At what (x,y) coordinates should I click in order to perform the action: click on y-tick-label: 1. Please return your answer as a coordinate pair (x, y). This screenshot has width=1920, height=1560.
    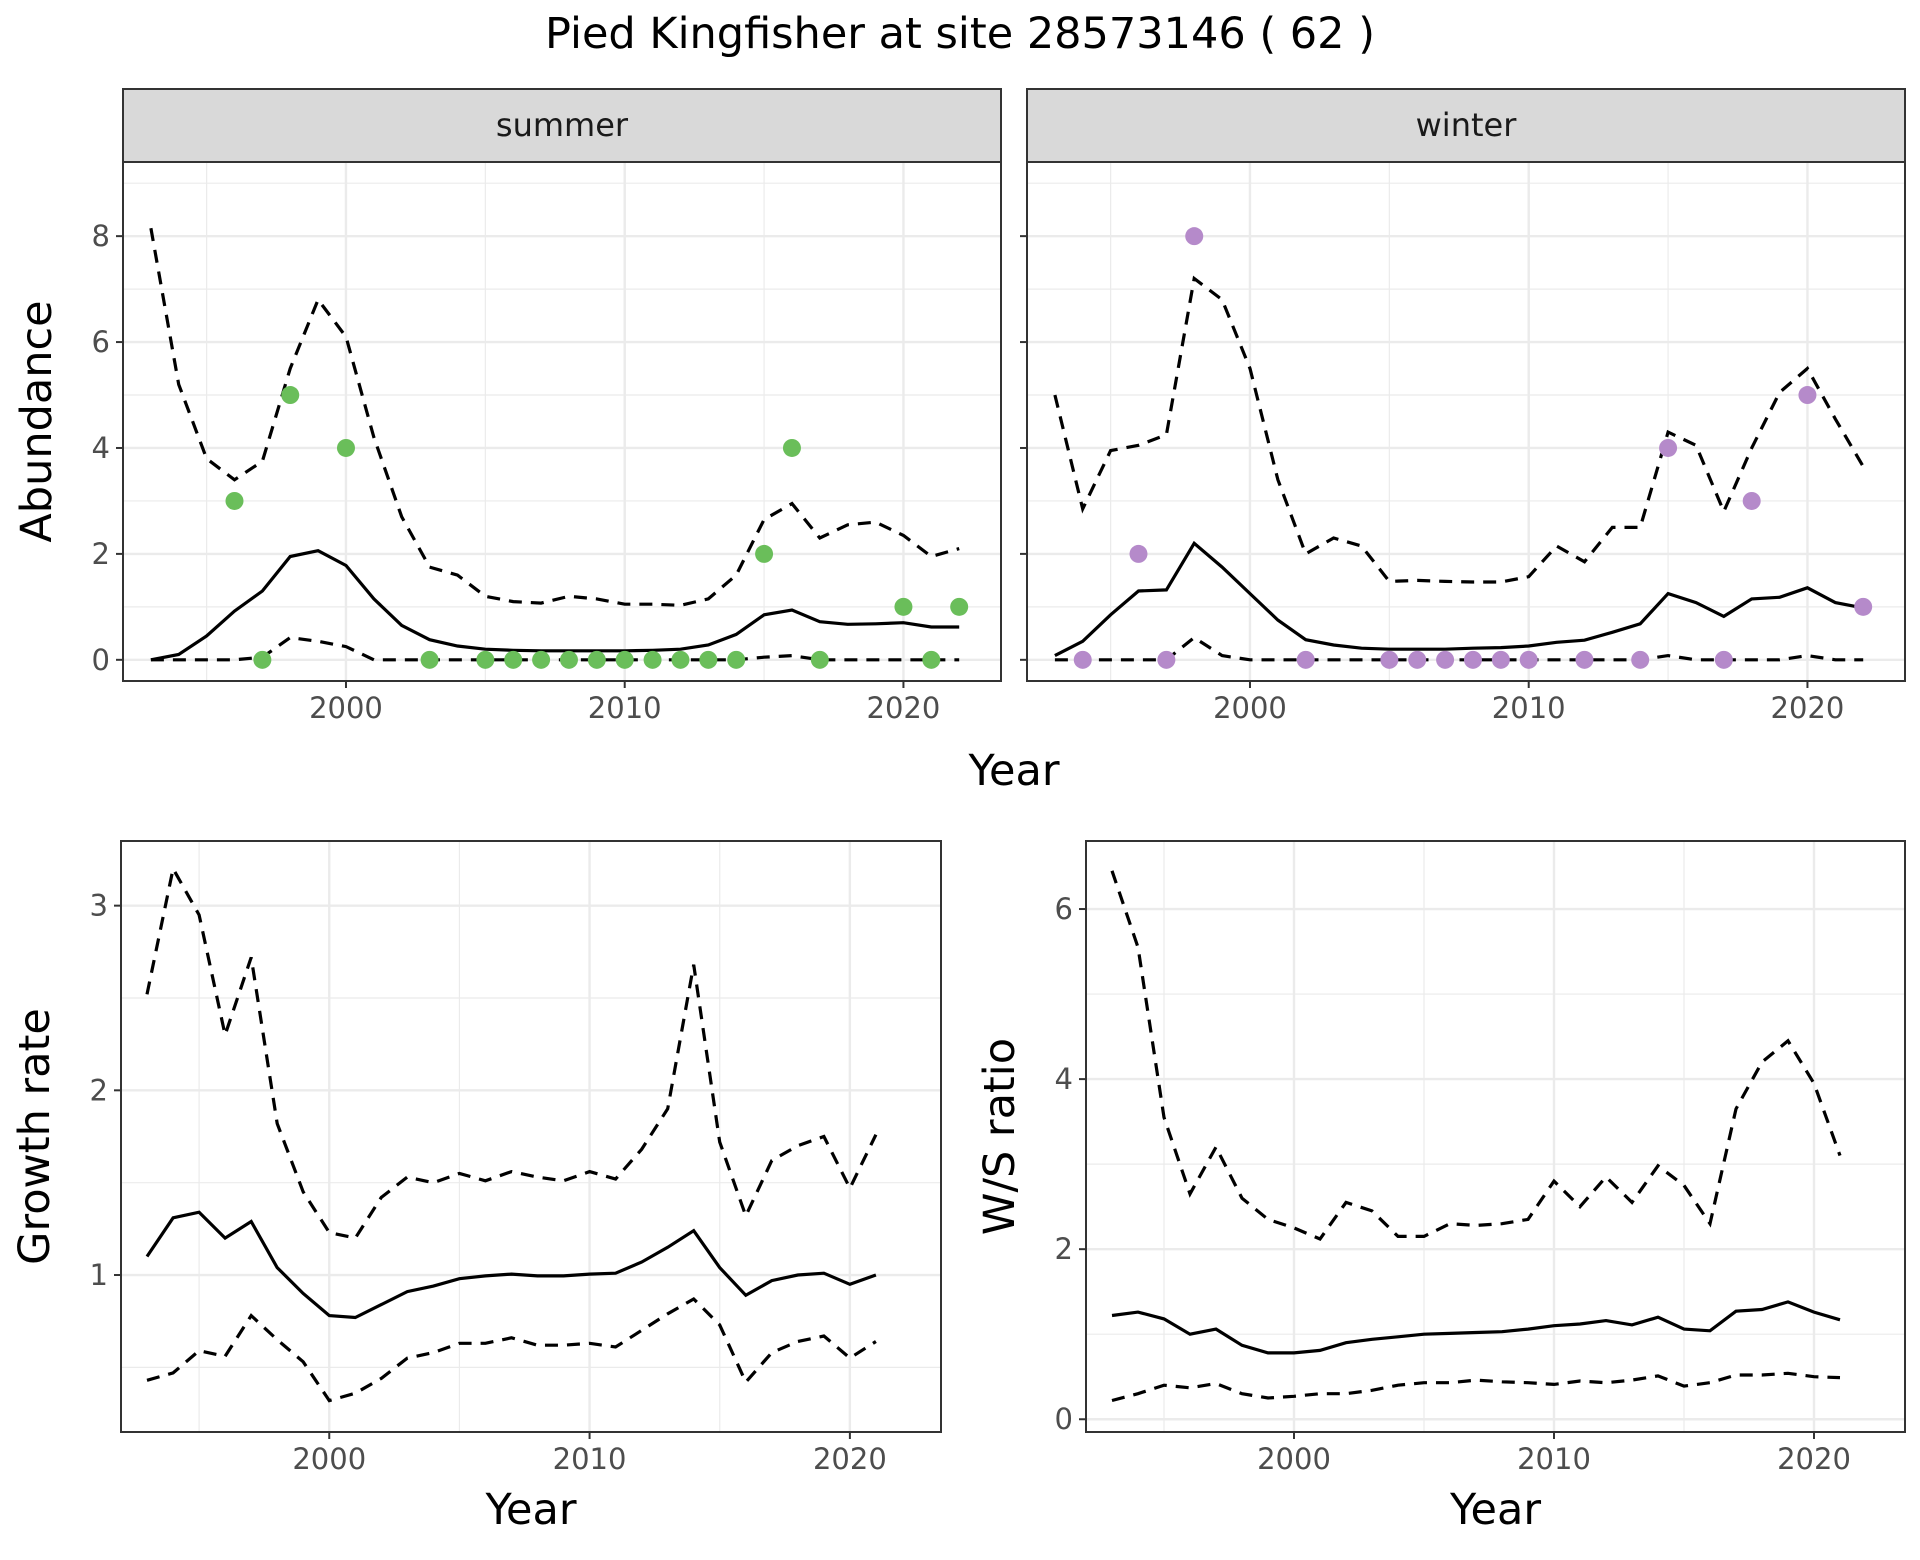
    Looking at the image, I should click on (99, 1275).